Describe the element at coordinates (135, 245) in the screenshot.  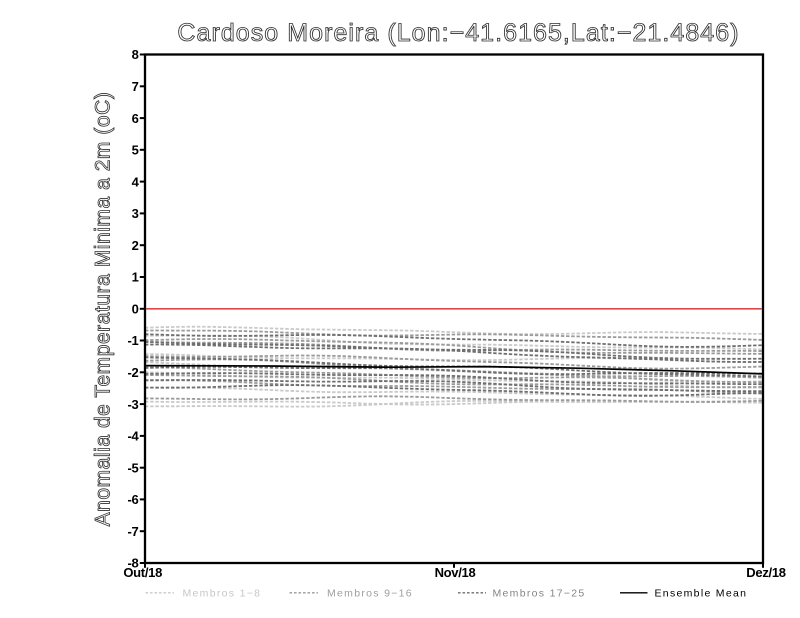
I see `svg-text: 2` at that location.